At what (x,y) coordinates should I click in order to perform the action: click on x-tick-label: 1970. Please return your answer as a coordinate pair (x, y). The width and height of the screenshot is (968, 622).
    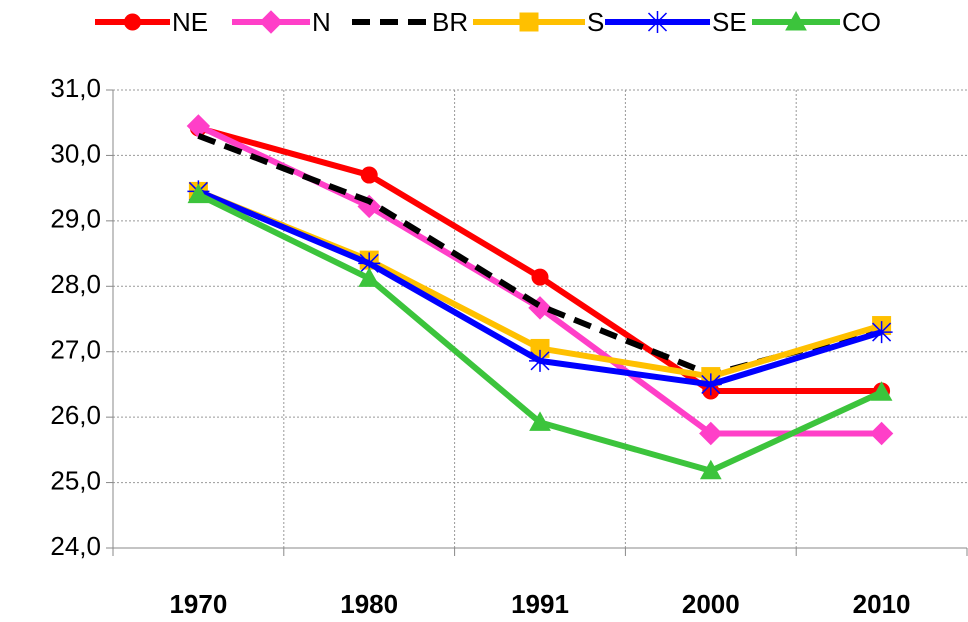
    Looking at the image, I should click on (198, 604).